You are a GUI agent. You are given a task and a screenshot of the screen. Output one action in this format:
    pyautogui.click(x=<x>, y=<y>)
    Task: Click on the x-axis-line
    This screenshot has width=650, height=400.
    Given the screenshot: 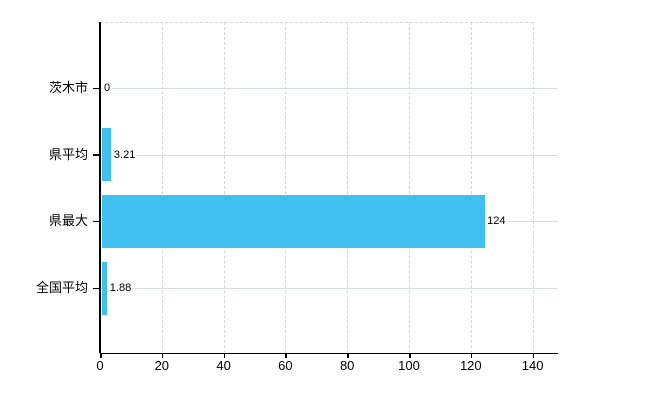 What is the action you would take?
    pyautogui.click(x=329, y=353)
    